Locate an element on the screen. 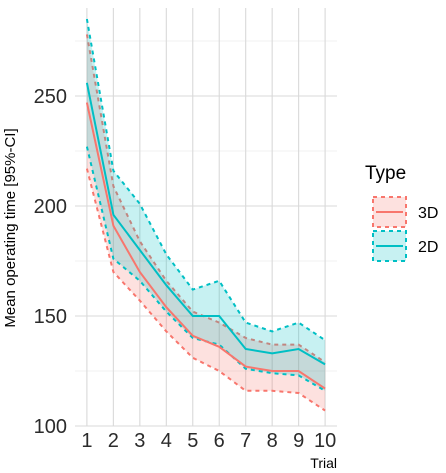 The height and width of the screenshot is (473, 446). legend-label-2d: 2D is located at coordinates (428, 247).